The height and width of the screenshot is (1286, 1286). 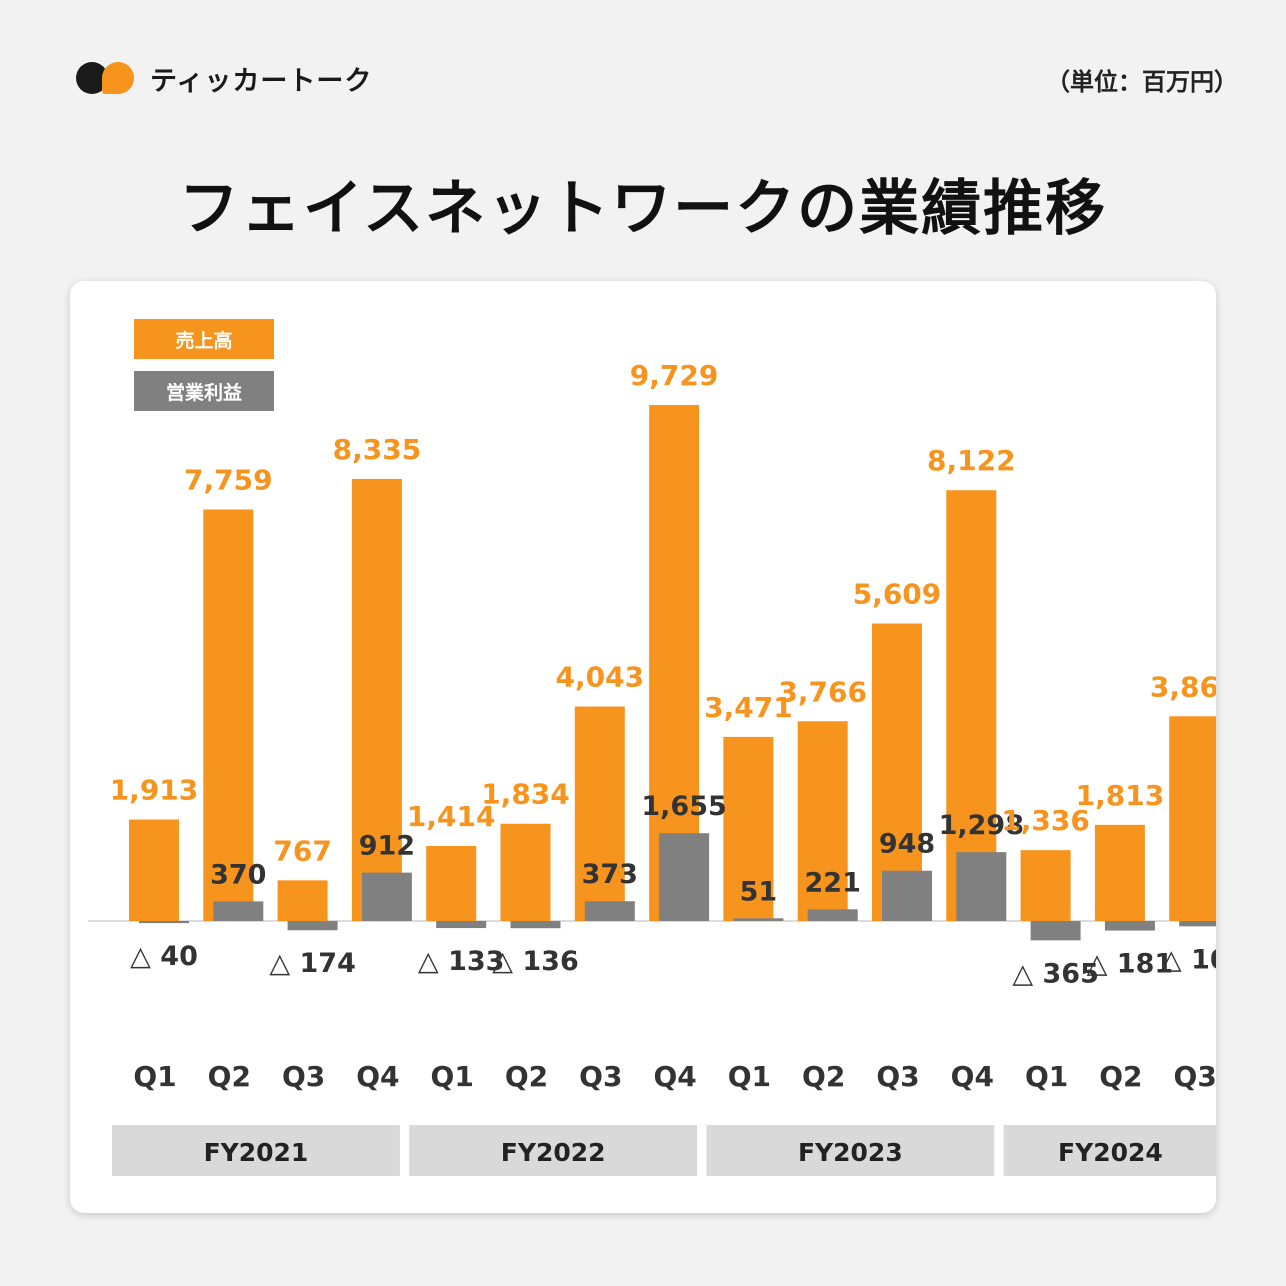 What do you see at coordinates (674, 375) in the screenshot?
I see `sales-value-label: 9,729` at bounding box center [674, 375].